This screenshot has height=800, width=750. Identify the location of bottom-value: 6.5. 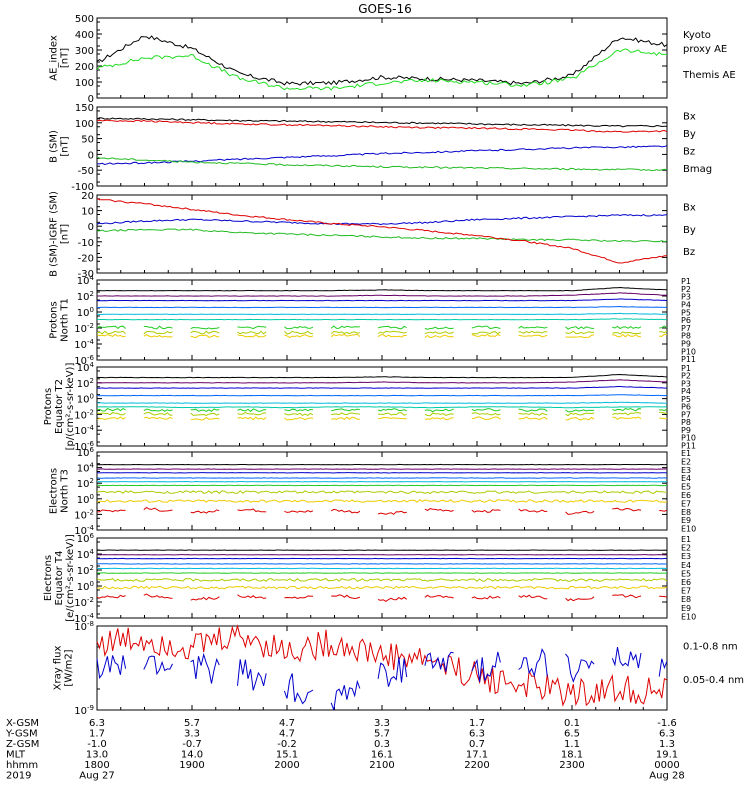
(572, 734).